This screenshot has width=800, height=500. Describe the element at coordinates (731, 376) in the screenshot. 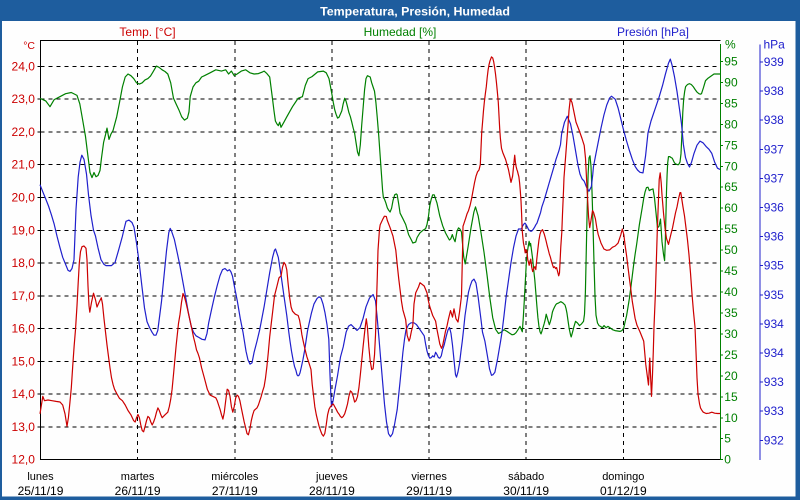

I see `svg-text: 20` at that location.